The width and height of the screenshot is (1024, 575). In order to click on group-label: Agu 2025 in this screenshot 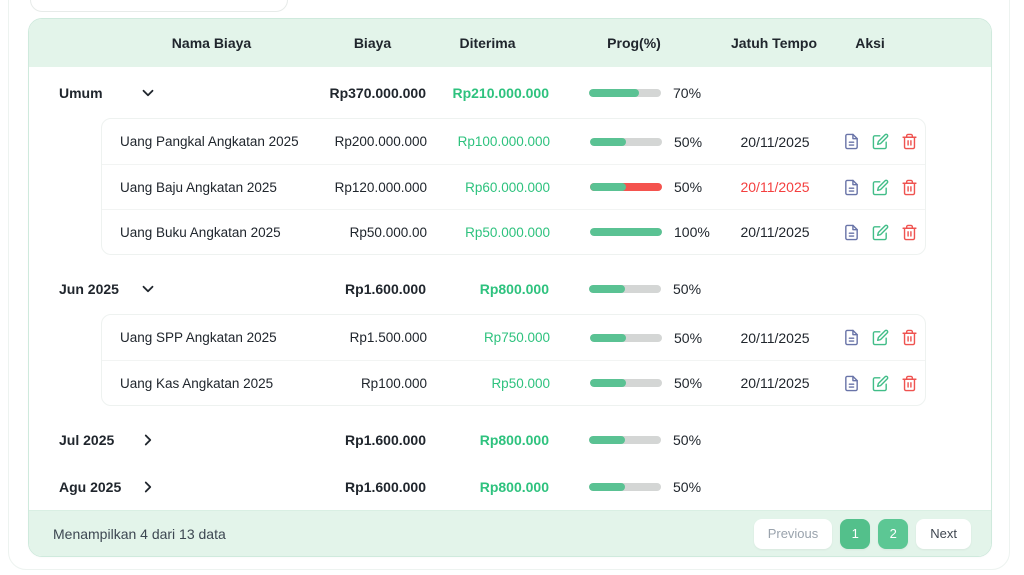, I will do `click(90, 486)`.